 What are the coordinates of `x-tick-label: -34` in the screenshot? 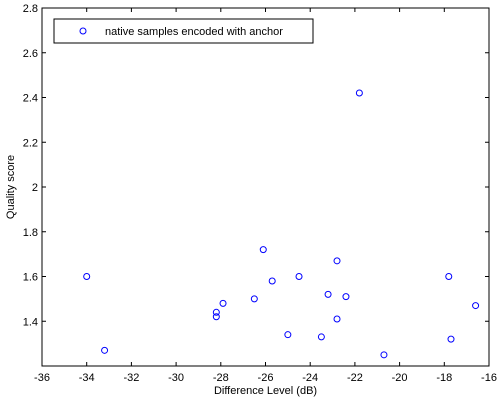 It's located at (87, 378).